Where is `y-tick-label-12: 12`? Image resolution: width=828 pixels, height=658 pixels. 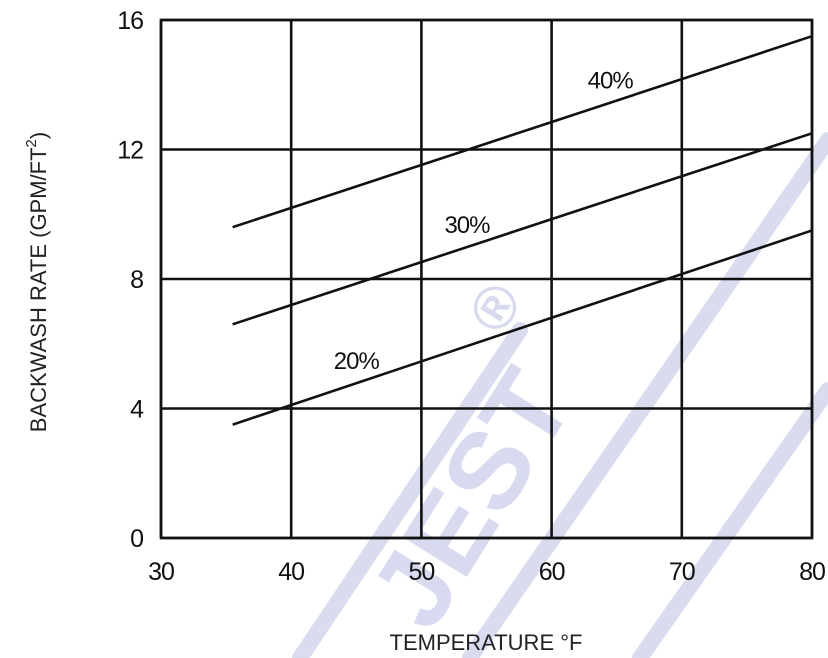
y-tick-label-12: 12 is located at coordinates (130, 151).